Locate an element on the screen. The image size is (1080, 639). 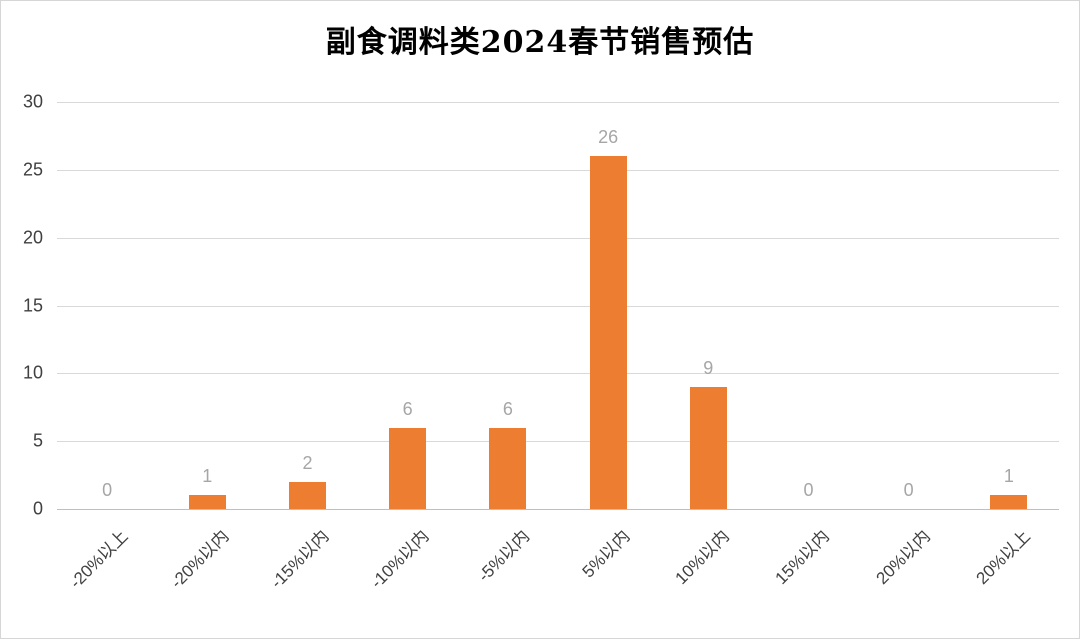
y-axis-tick-label: 25 is located at coordinates (32, 169).